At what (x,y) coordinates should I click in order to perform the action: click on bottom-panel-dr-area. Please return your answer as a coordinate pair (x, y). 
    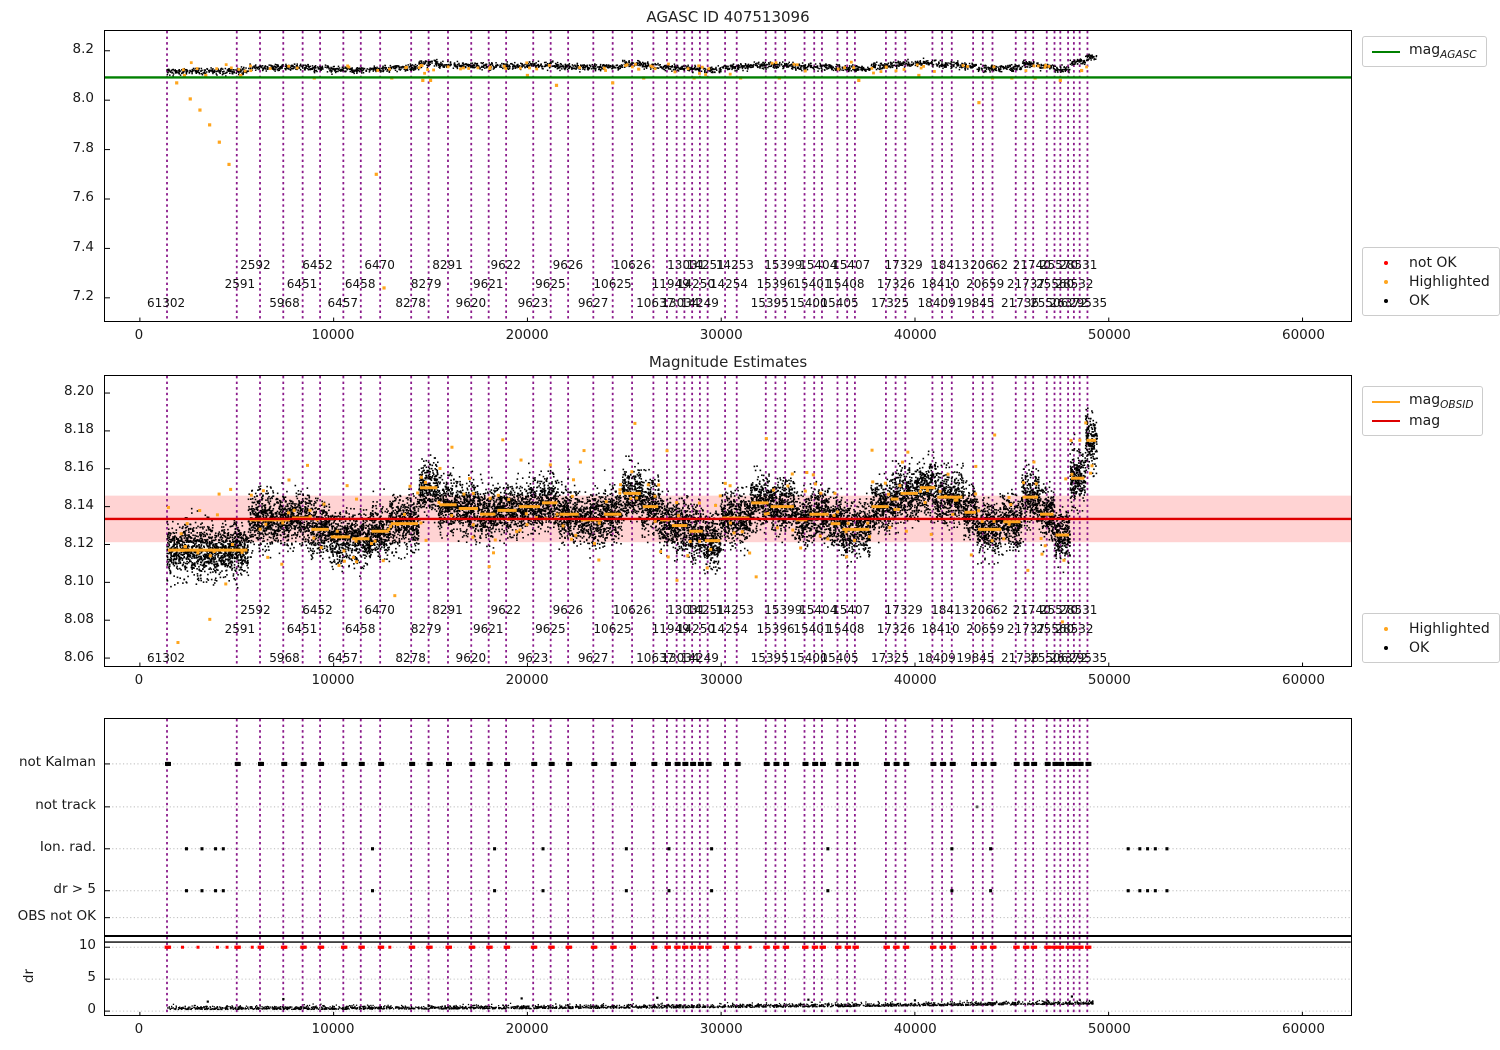
    Looking at the image, I should click on (728, 976).